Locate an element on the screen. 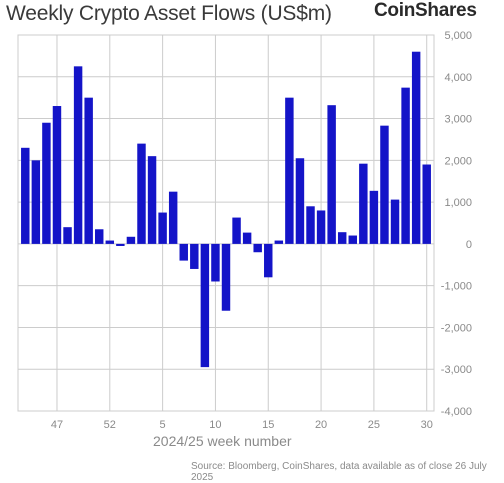 This screenshot has width=504, height=483. x-tick-label: 5 is located at coordinates (163, 425).